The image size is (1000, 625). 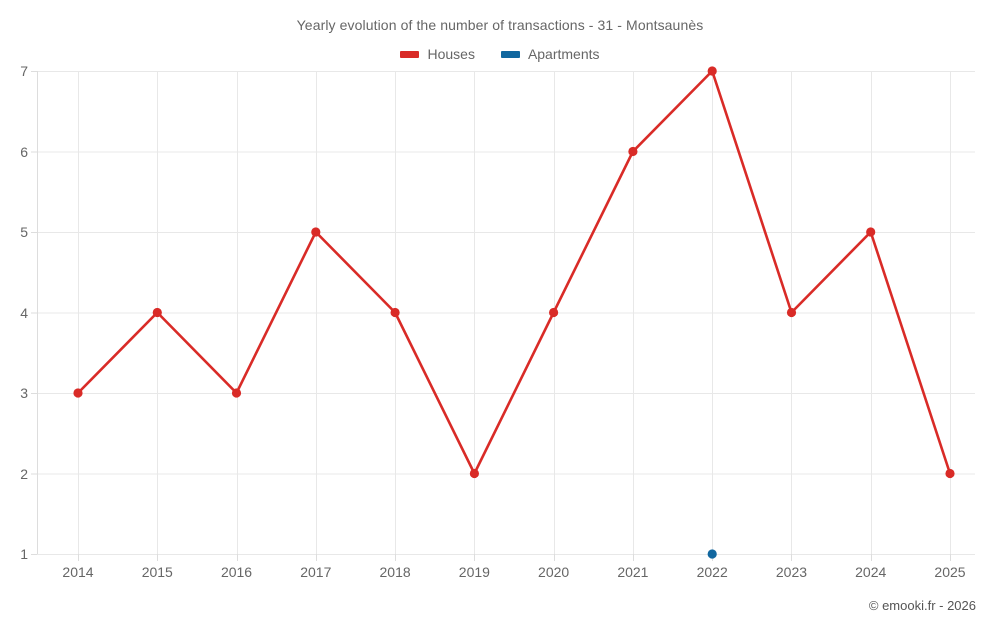 What do you see at coordinates (871, 572) in the screenshot?
I see `x-axis-tick-label: 2024` at bounding box center [871, 572].